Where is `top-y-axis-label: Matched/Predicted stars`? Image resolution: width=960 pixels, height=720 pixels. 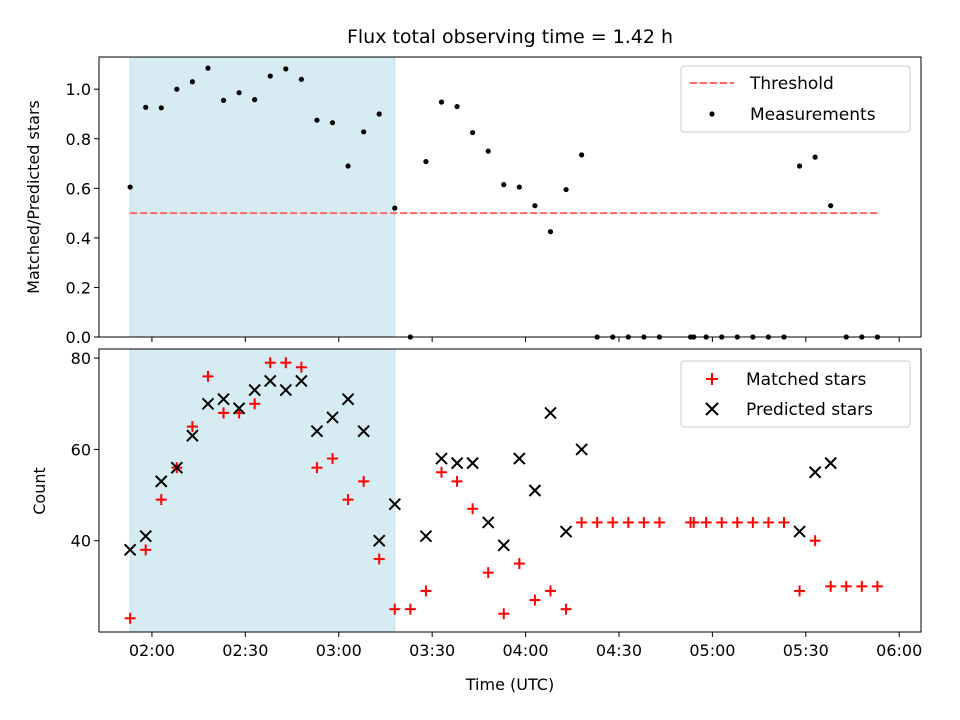
top-y-axis-label: Matched/Predicted stars is located at coordinates (33, 197).